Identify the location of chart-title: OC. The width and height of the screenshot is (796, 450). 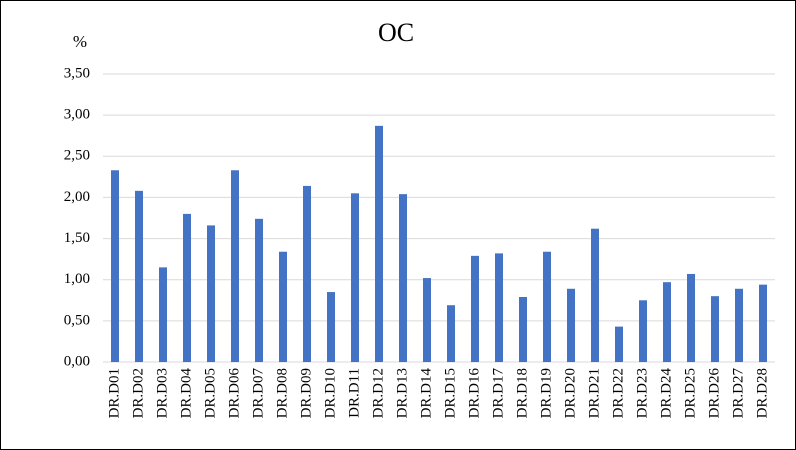
(396, 32).